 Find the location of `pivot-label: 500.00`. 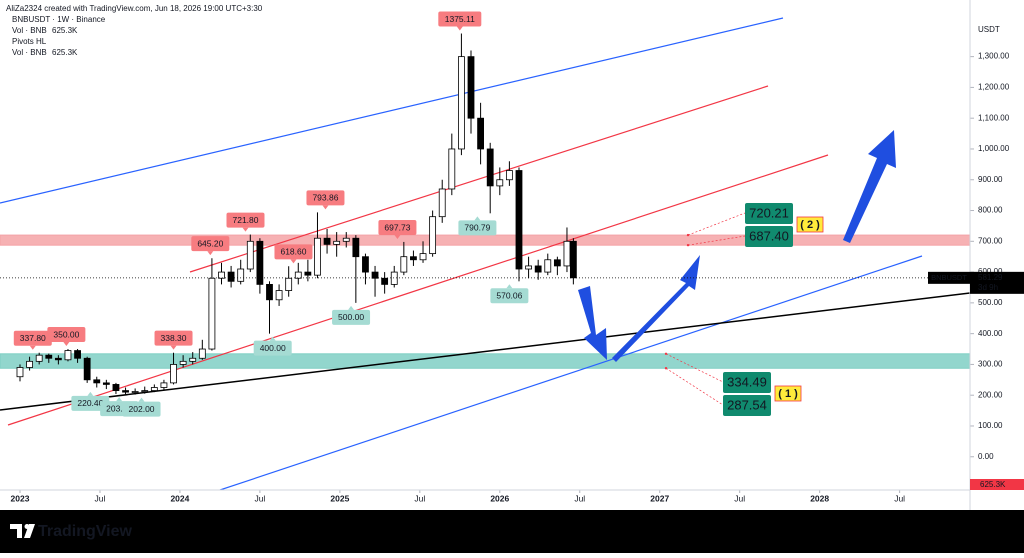

pivot-label: 500.00 is located at coordinates (351, 317).